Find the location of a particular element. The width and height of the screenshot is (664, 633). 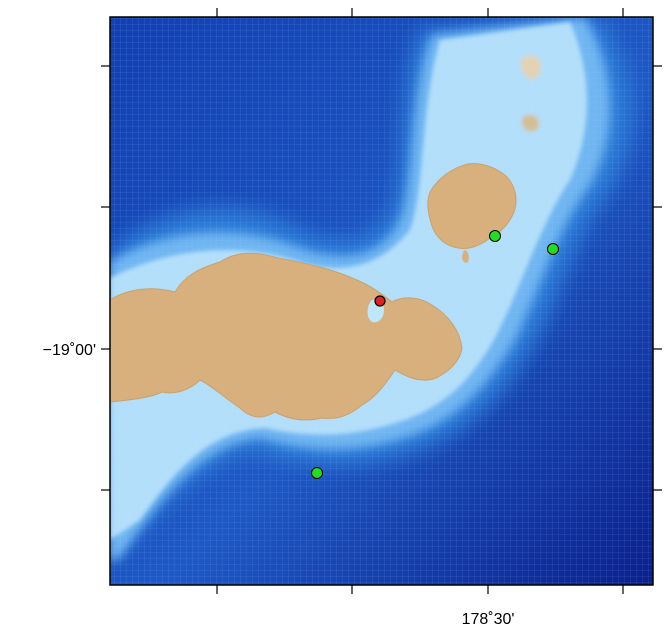

station-marker-red is located at coordinates (380, 301).